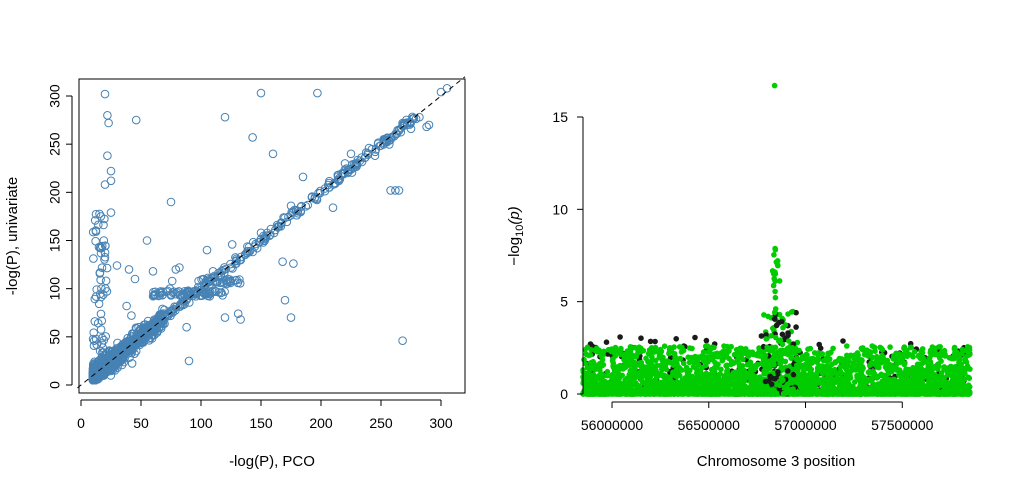 The width and height of the screenshot is (1010, 492). What do you see at coordinates (12, 236) in the screenshot?
I see `left-y-axis-title: -log(P), univariate` at bounding box center [12, 236].